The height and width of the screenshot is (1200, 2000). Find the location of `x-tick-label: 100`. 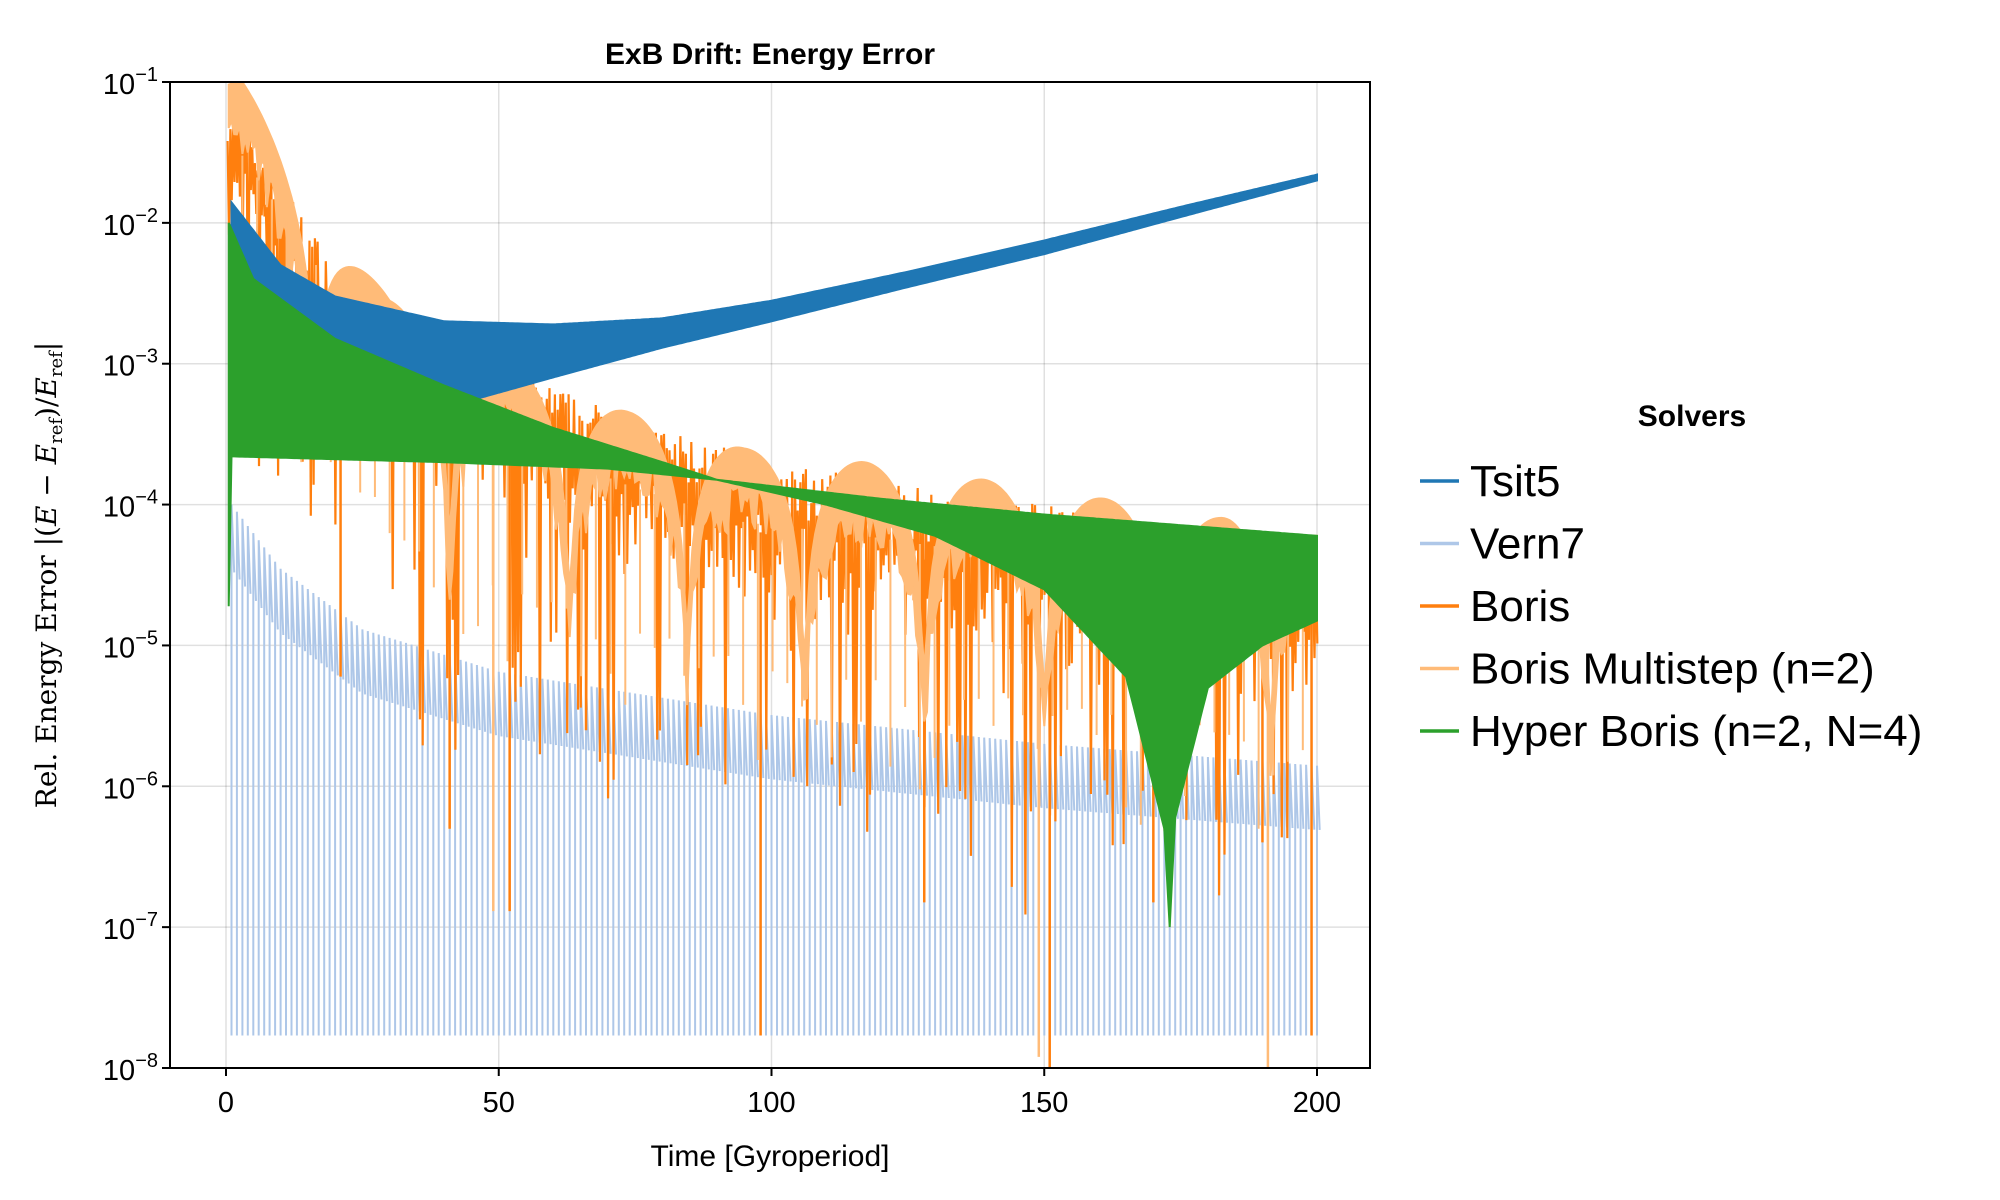

x-tick-label: 100 is located at coordinates (771, 1103).